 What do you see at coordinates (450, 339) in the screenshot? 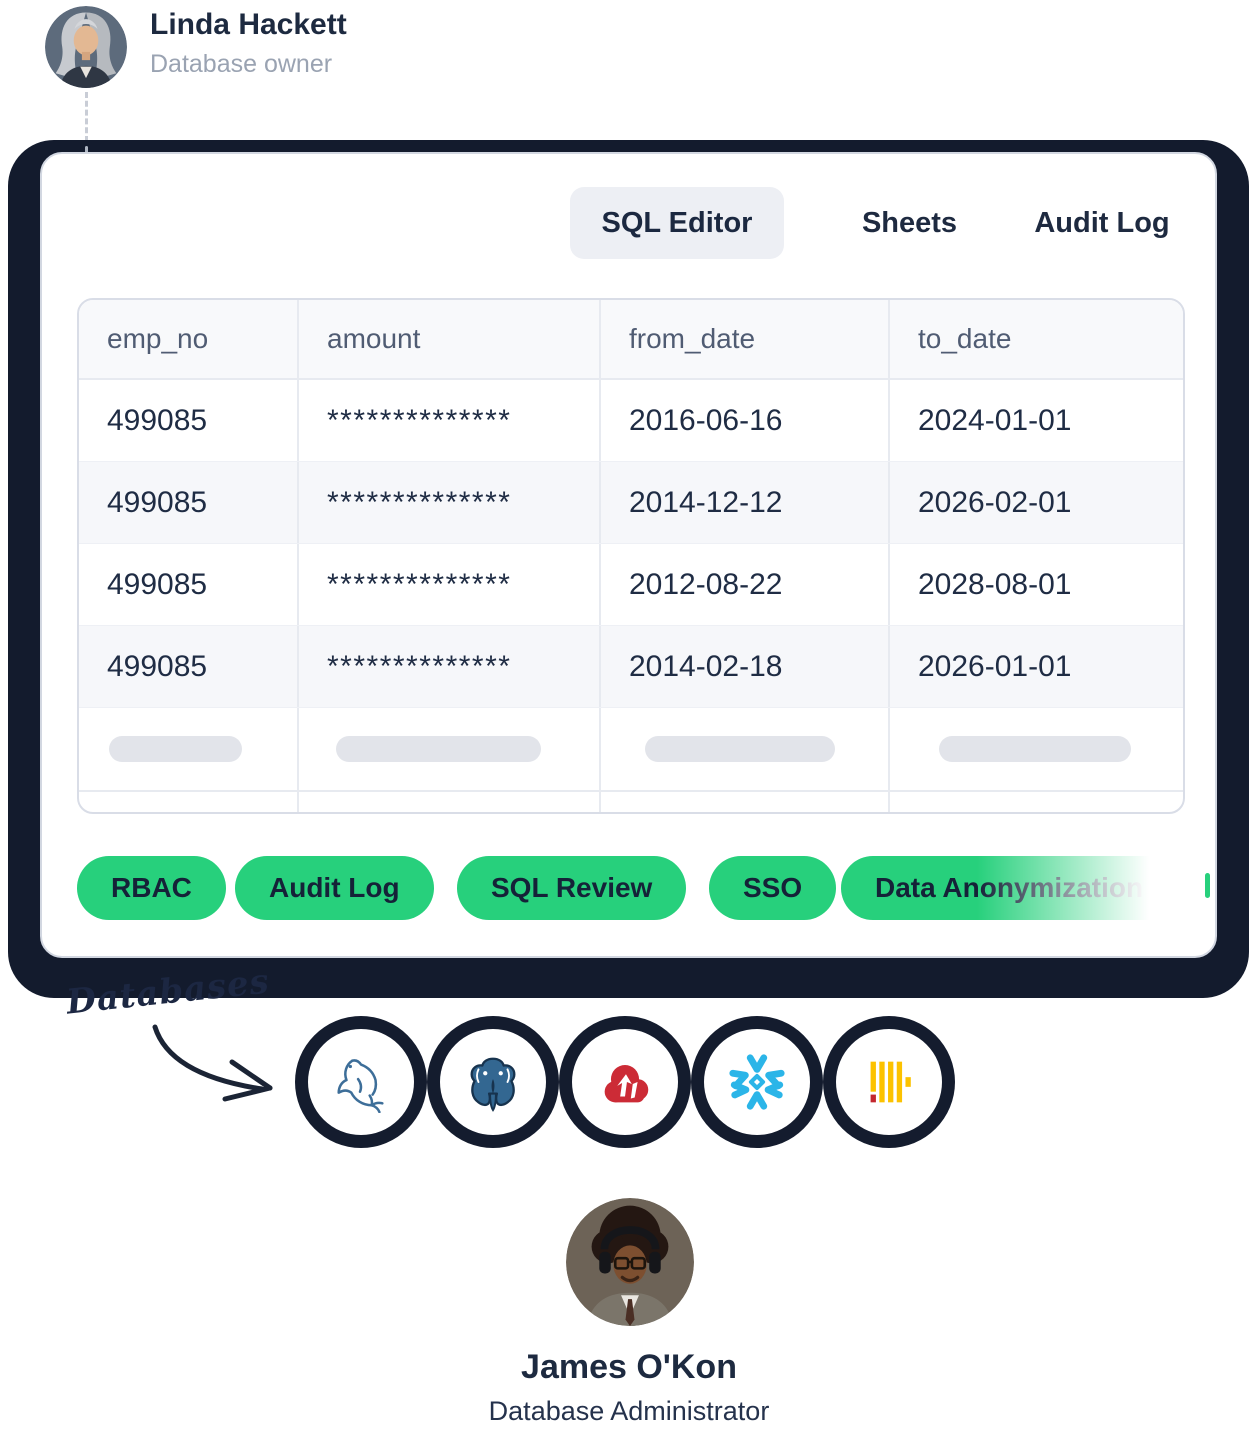
I see `column-header-amount: amount` at bounding box center [450, 339].